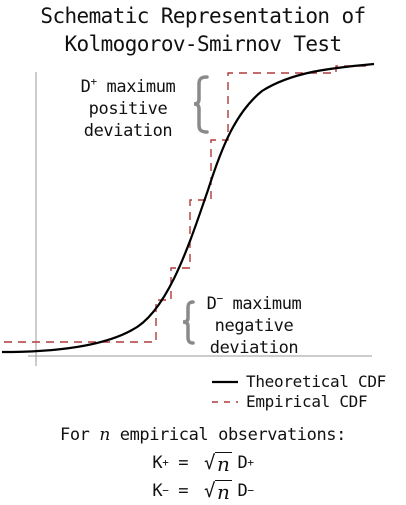  What do you see at coordinates (242, 463) in the screenshot?
I see `k-plus-rhs: D` at bounding box center [242, 463].